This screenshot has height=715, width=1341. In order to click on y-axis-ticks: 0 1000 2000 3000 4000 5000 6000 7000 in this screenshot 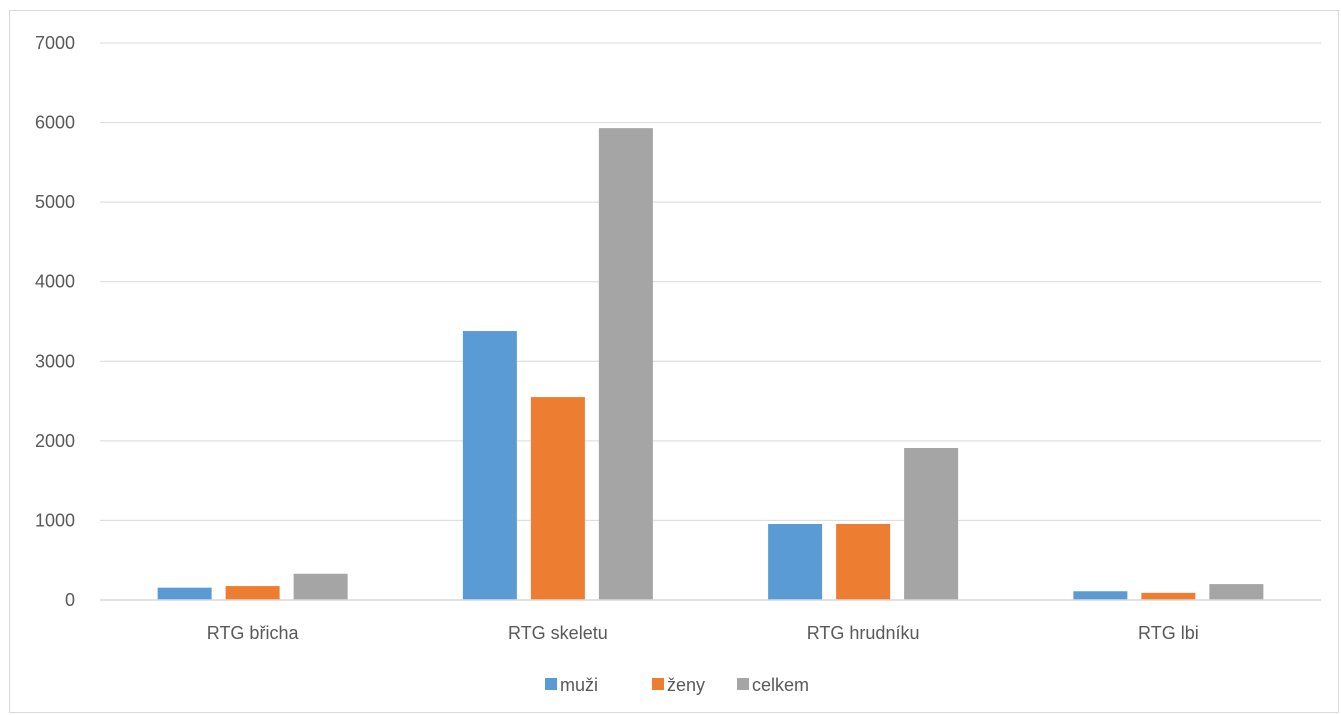, I will do `click(55, 321)`.